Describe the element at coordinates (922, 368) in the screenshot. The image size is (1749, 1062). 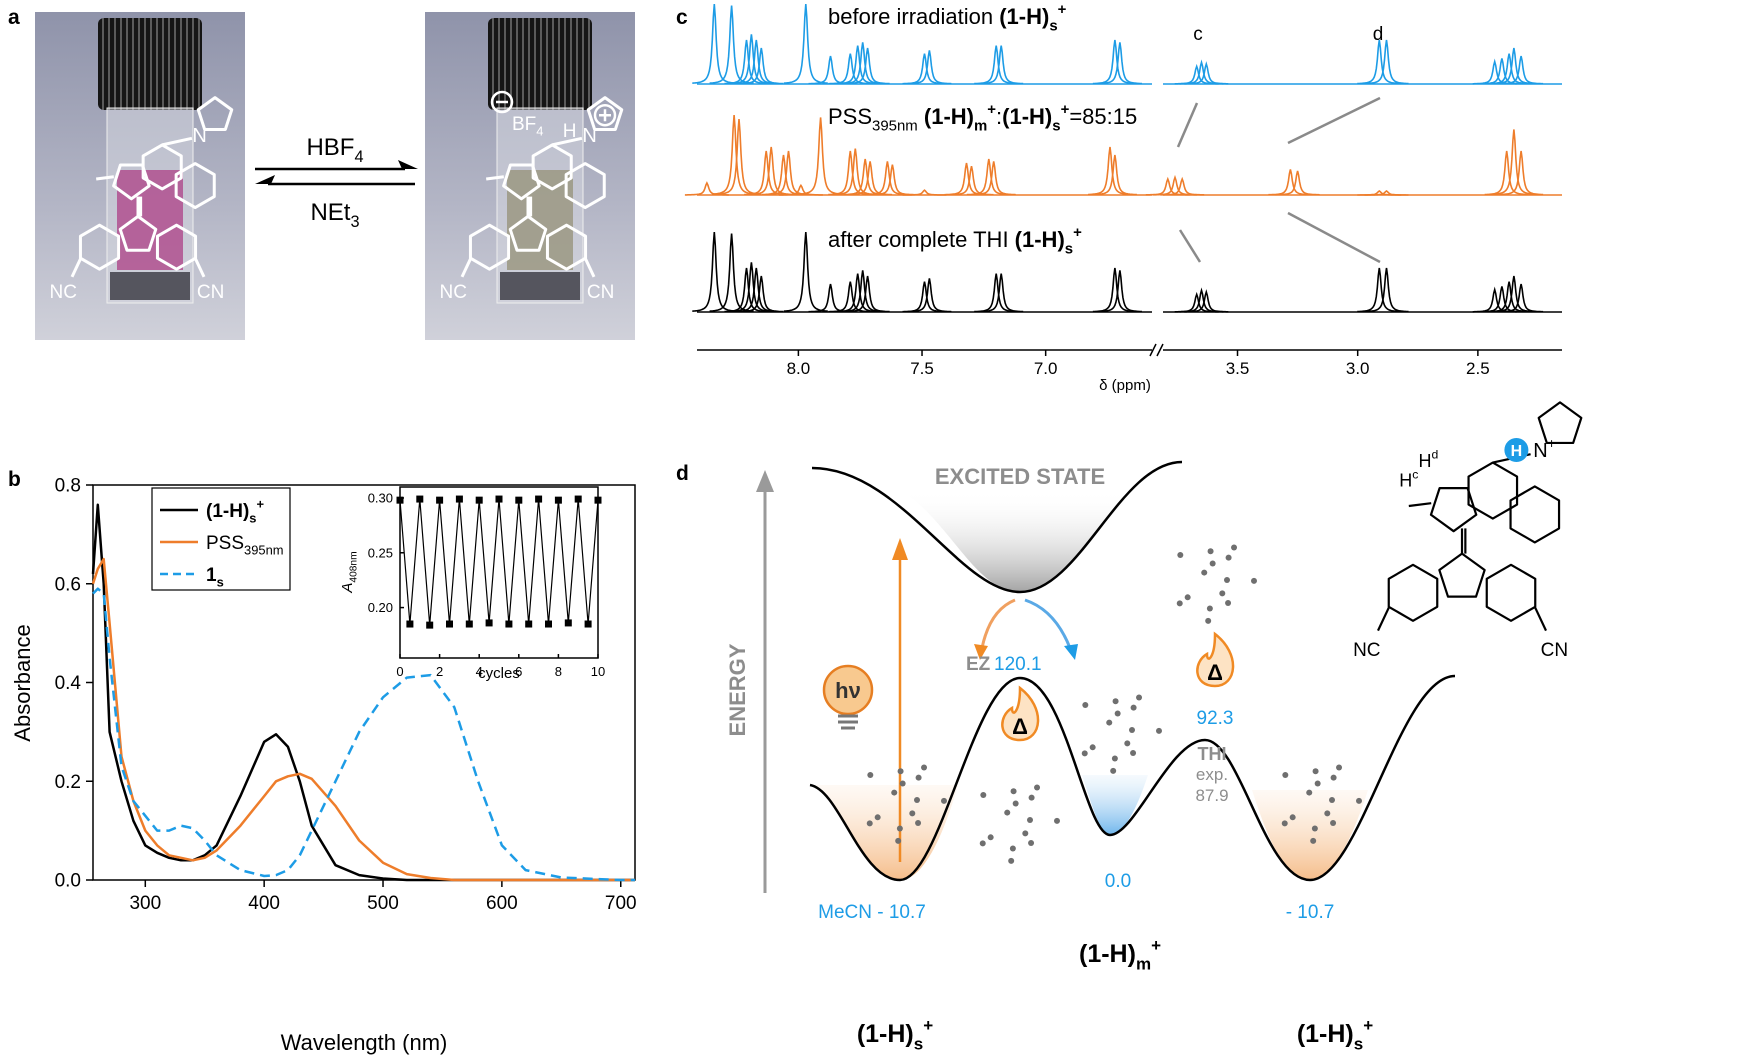
I see `x-tick-label: 7.5` at that location.